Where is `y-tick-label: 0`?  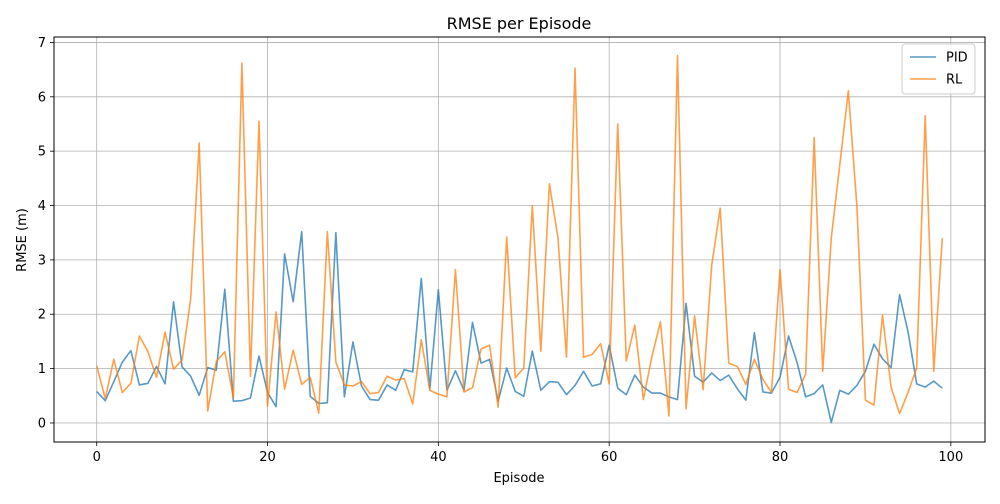
y-tick-label: 0 is located at coordinates (42, 423).